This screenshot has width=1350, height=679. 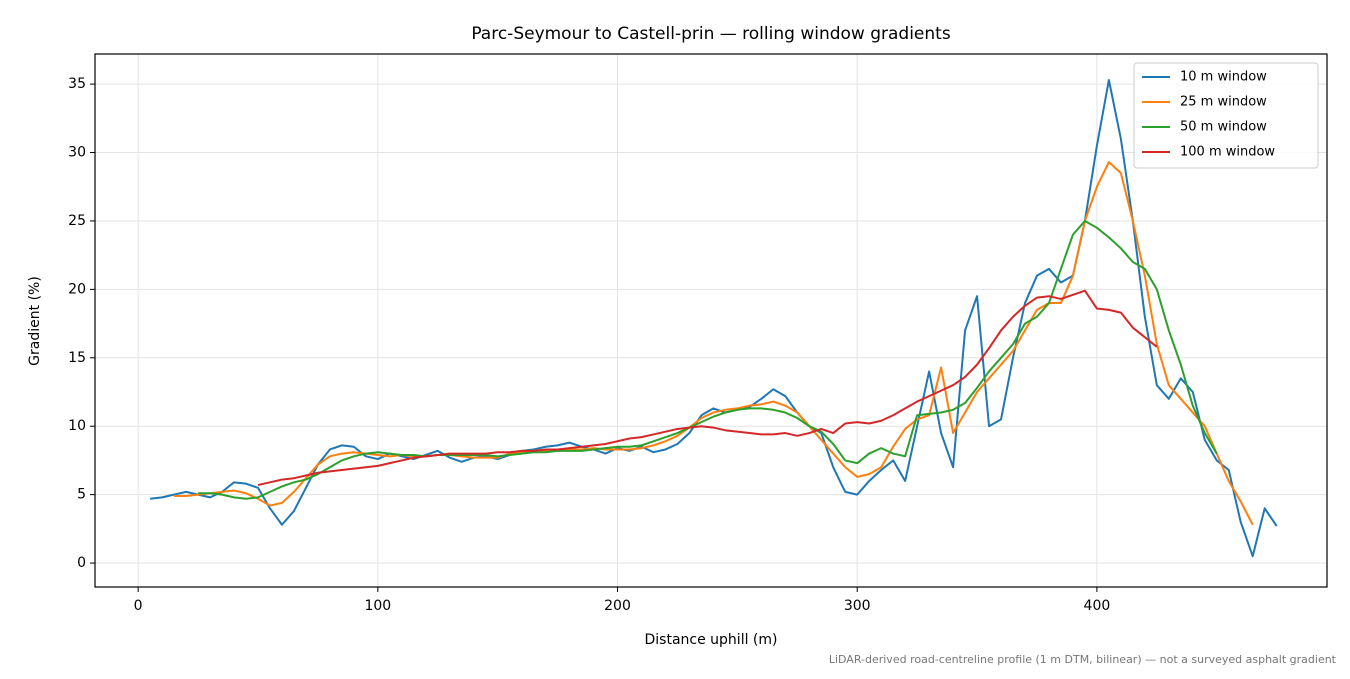 What do you see at coordinates (617, 606) in the screenshot?
I see `x-tick-label: 200` at bounding box center [617, 606].